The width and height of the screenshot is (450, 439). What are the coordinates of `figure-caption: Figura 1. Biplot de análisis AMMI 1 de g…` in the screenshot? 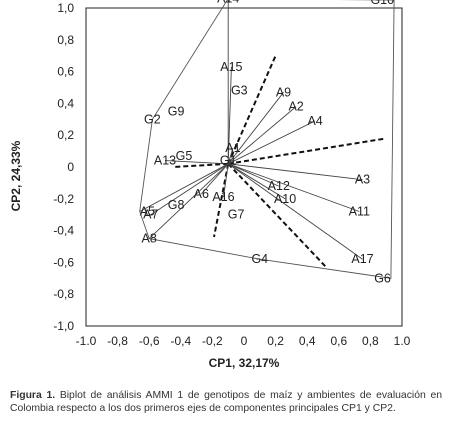 It's located at (226, 402).